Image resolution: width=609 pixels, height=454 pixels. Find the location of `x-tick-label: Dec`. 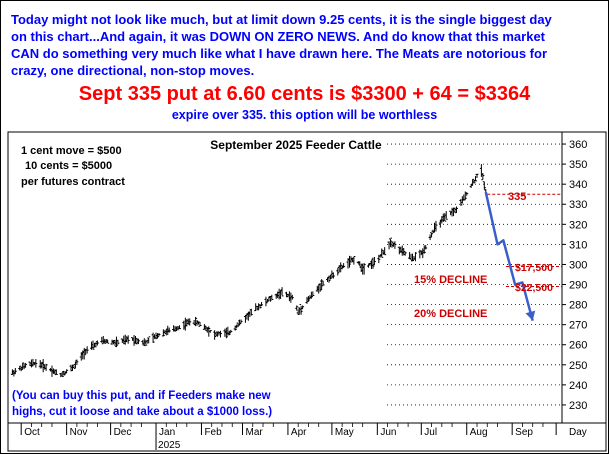

x-tick-label: Dec is located at coordinates (123, 432).